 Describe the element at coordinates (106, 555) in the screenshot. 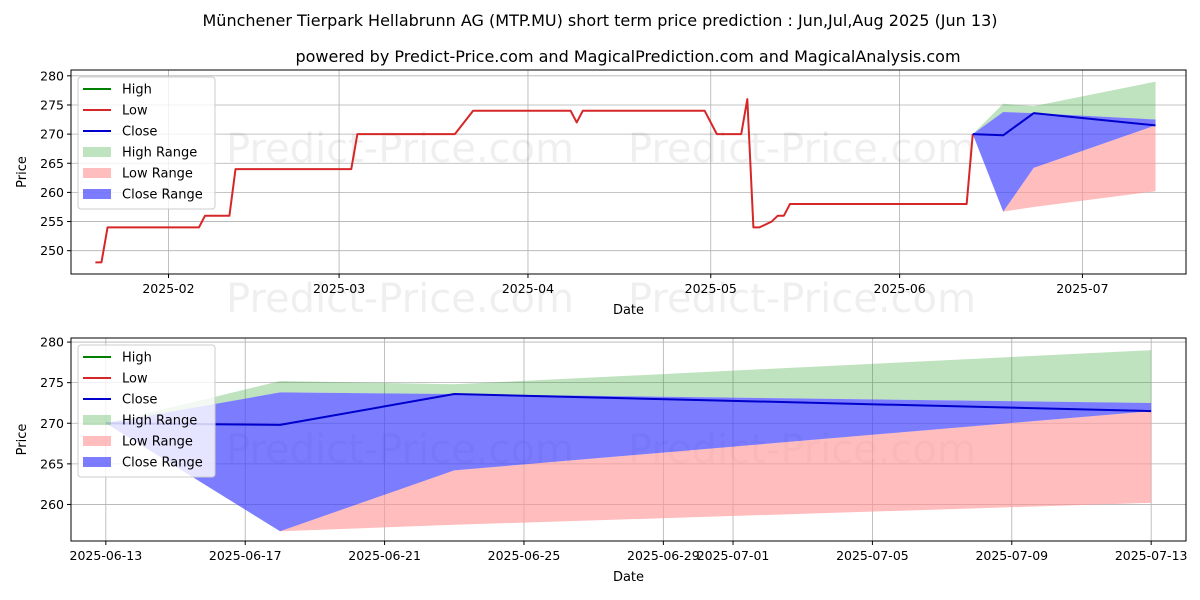

I see `x-tick-label: 2025-06-13` at that location.